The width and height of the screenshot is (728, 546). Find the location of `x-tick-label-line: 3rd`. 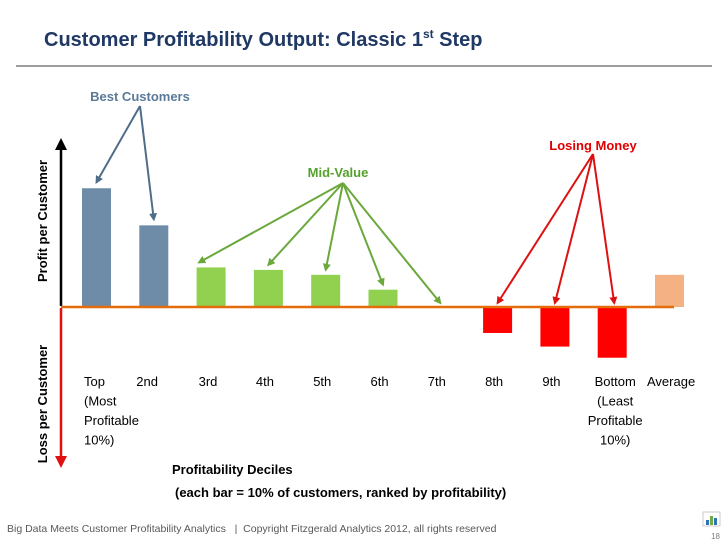

x-tick-label-line: 3rd is located at coordinates (208, 381).